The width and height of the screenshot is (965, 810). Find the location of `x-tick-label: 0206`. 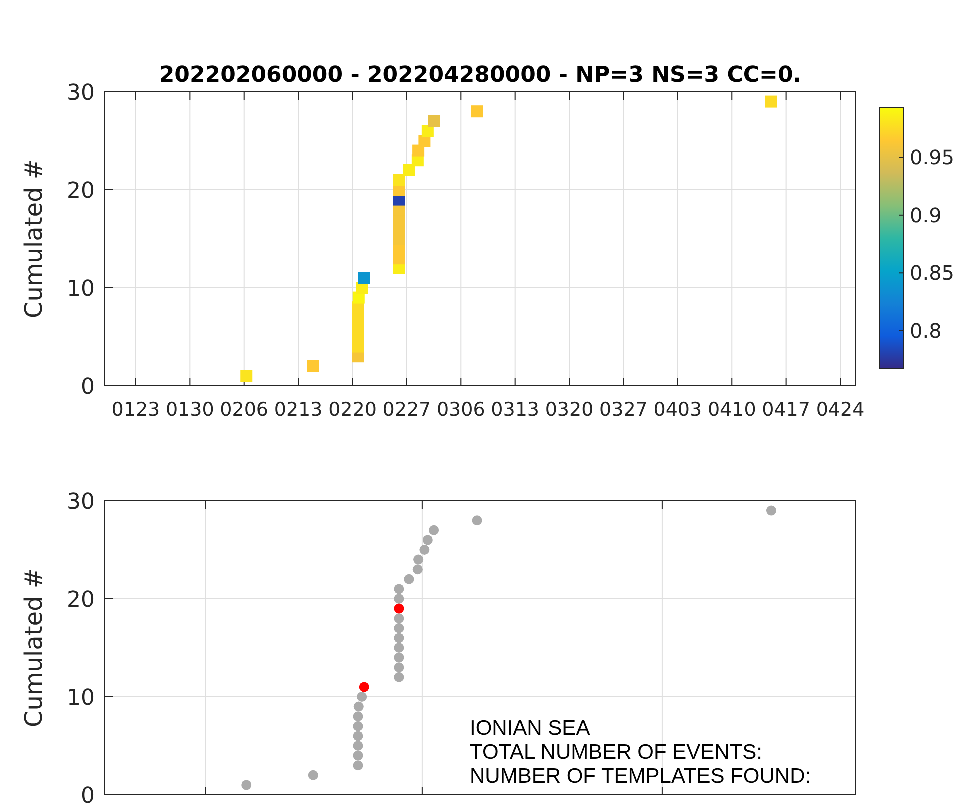

x-tick-label: 0206 is located at coordinates (244, 410).